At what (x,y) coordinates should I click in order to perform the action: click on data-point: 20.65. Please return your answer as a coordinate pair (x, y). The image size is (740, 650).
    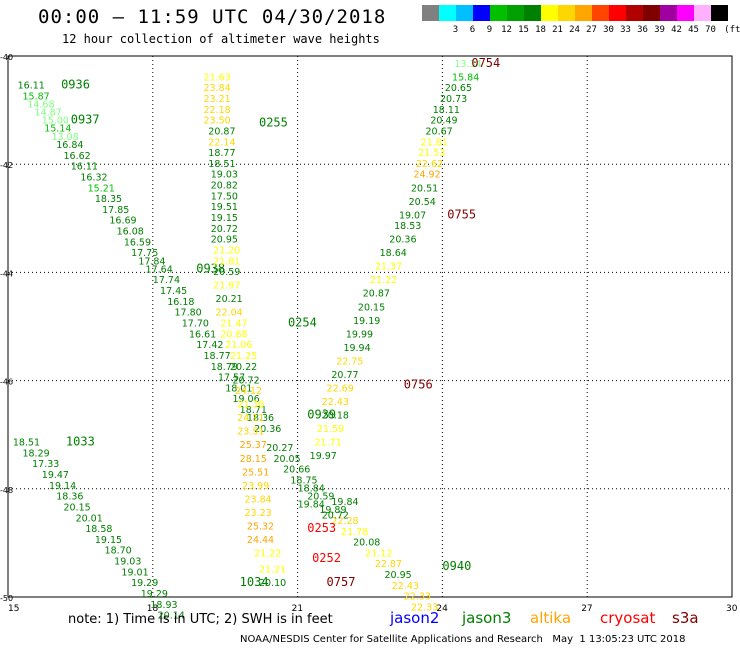
    Looking at the image, I should click on (458, 88).